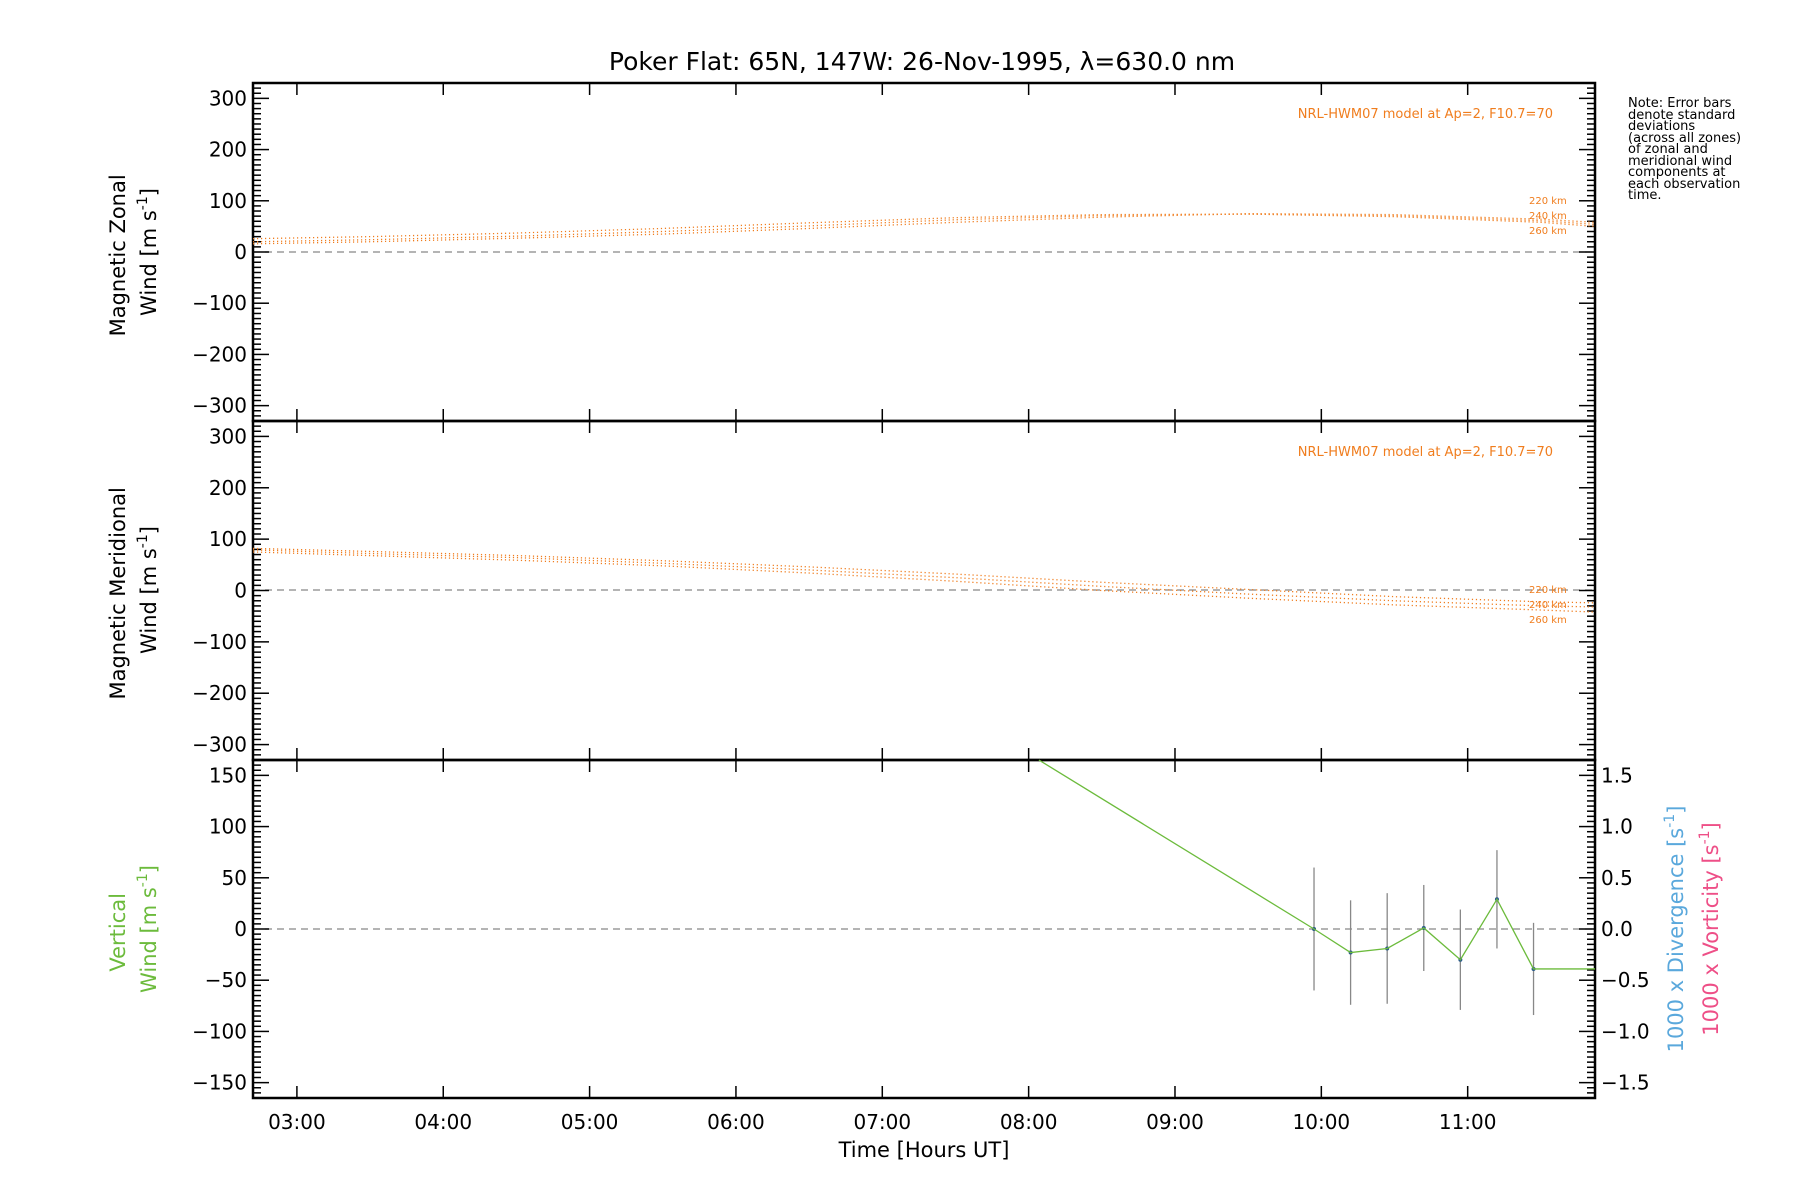 This screenshot has height=1200, width=1800. I want to click on meridional-series-label-220: 220 km, so click(1548, 590).